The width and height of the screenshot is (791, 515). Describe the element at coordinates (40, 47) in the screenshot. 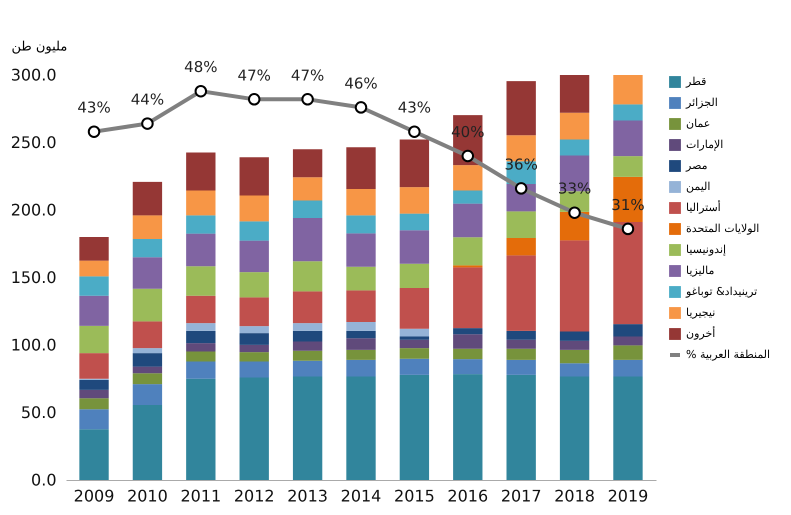

I see `y-axis-title: مليون طن` at that location.